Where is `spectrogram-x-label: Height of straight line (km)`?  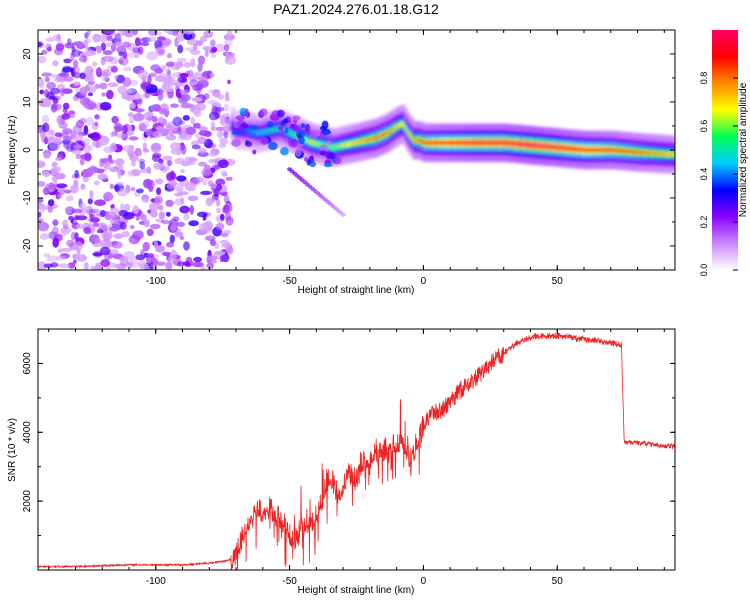 spectrogram-x-label: Height of straight line (km) is located at coordinates (356, 290).